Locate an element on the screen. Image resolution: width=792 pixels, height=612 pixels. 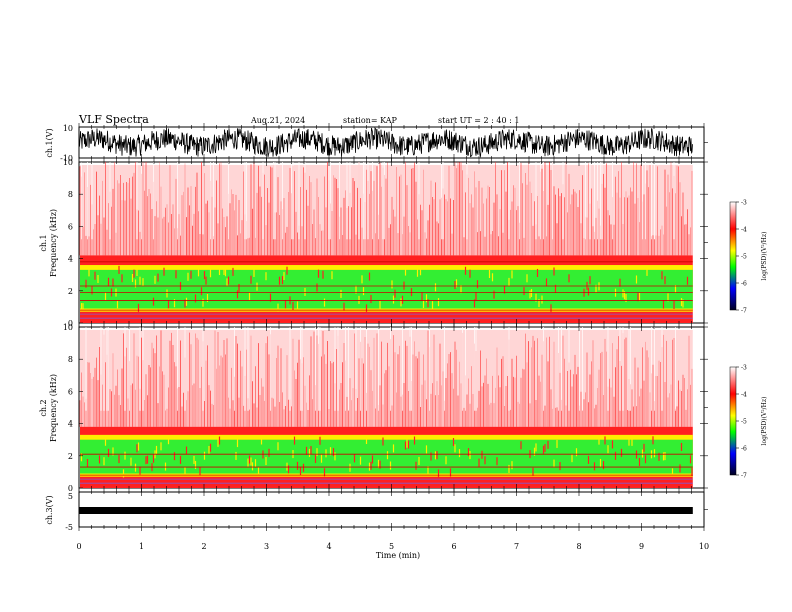
ch2-spectrogram-ylabel: Frequency (kHz) is located at coordinates (53, 408).